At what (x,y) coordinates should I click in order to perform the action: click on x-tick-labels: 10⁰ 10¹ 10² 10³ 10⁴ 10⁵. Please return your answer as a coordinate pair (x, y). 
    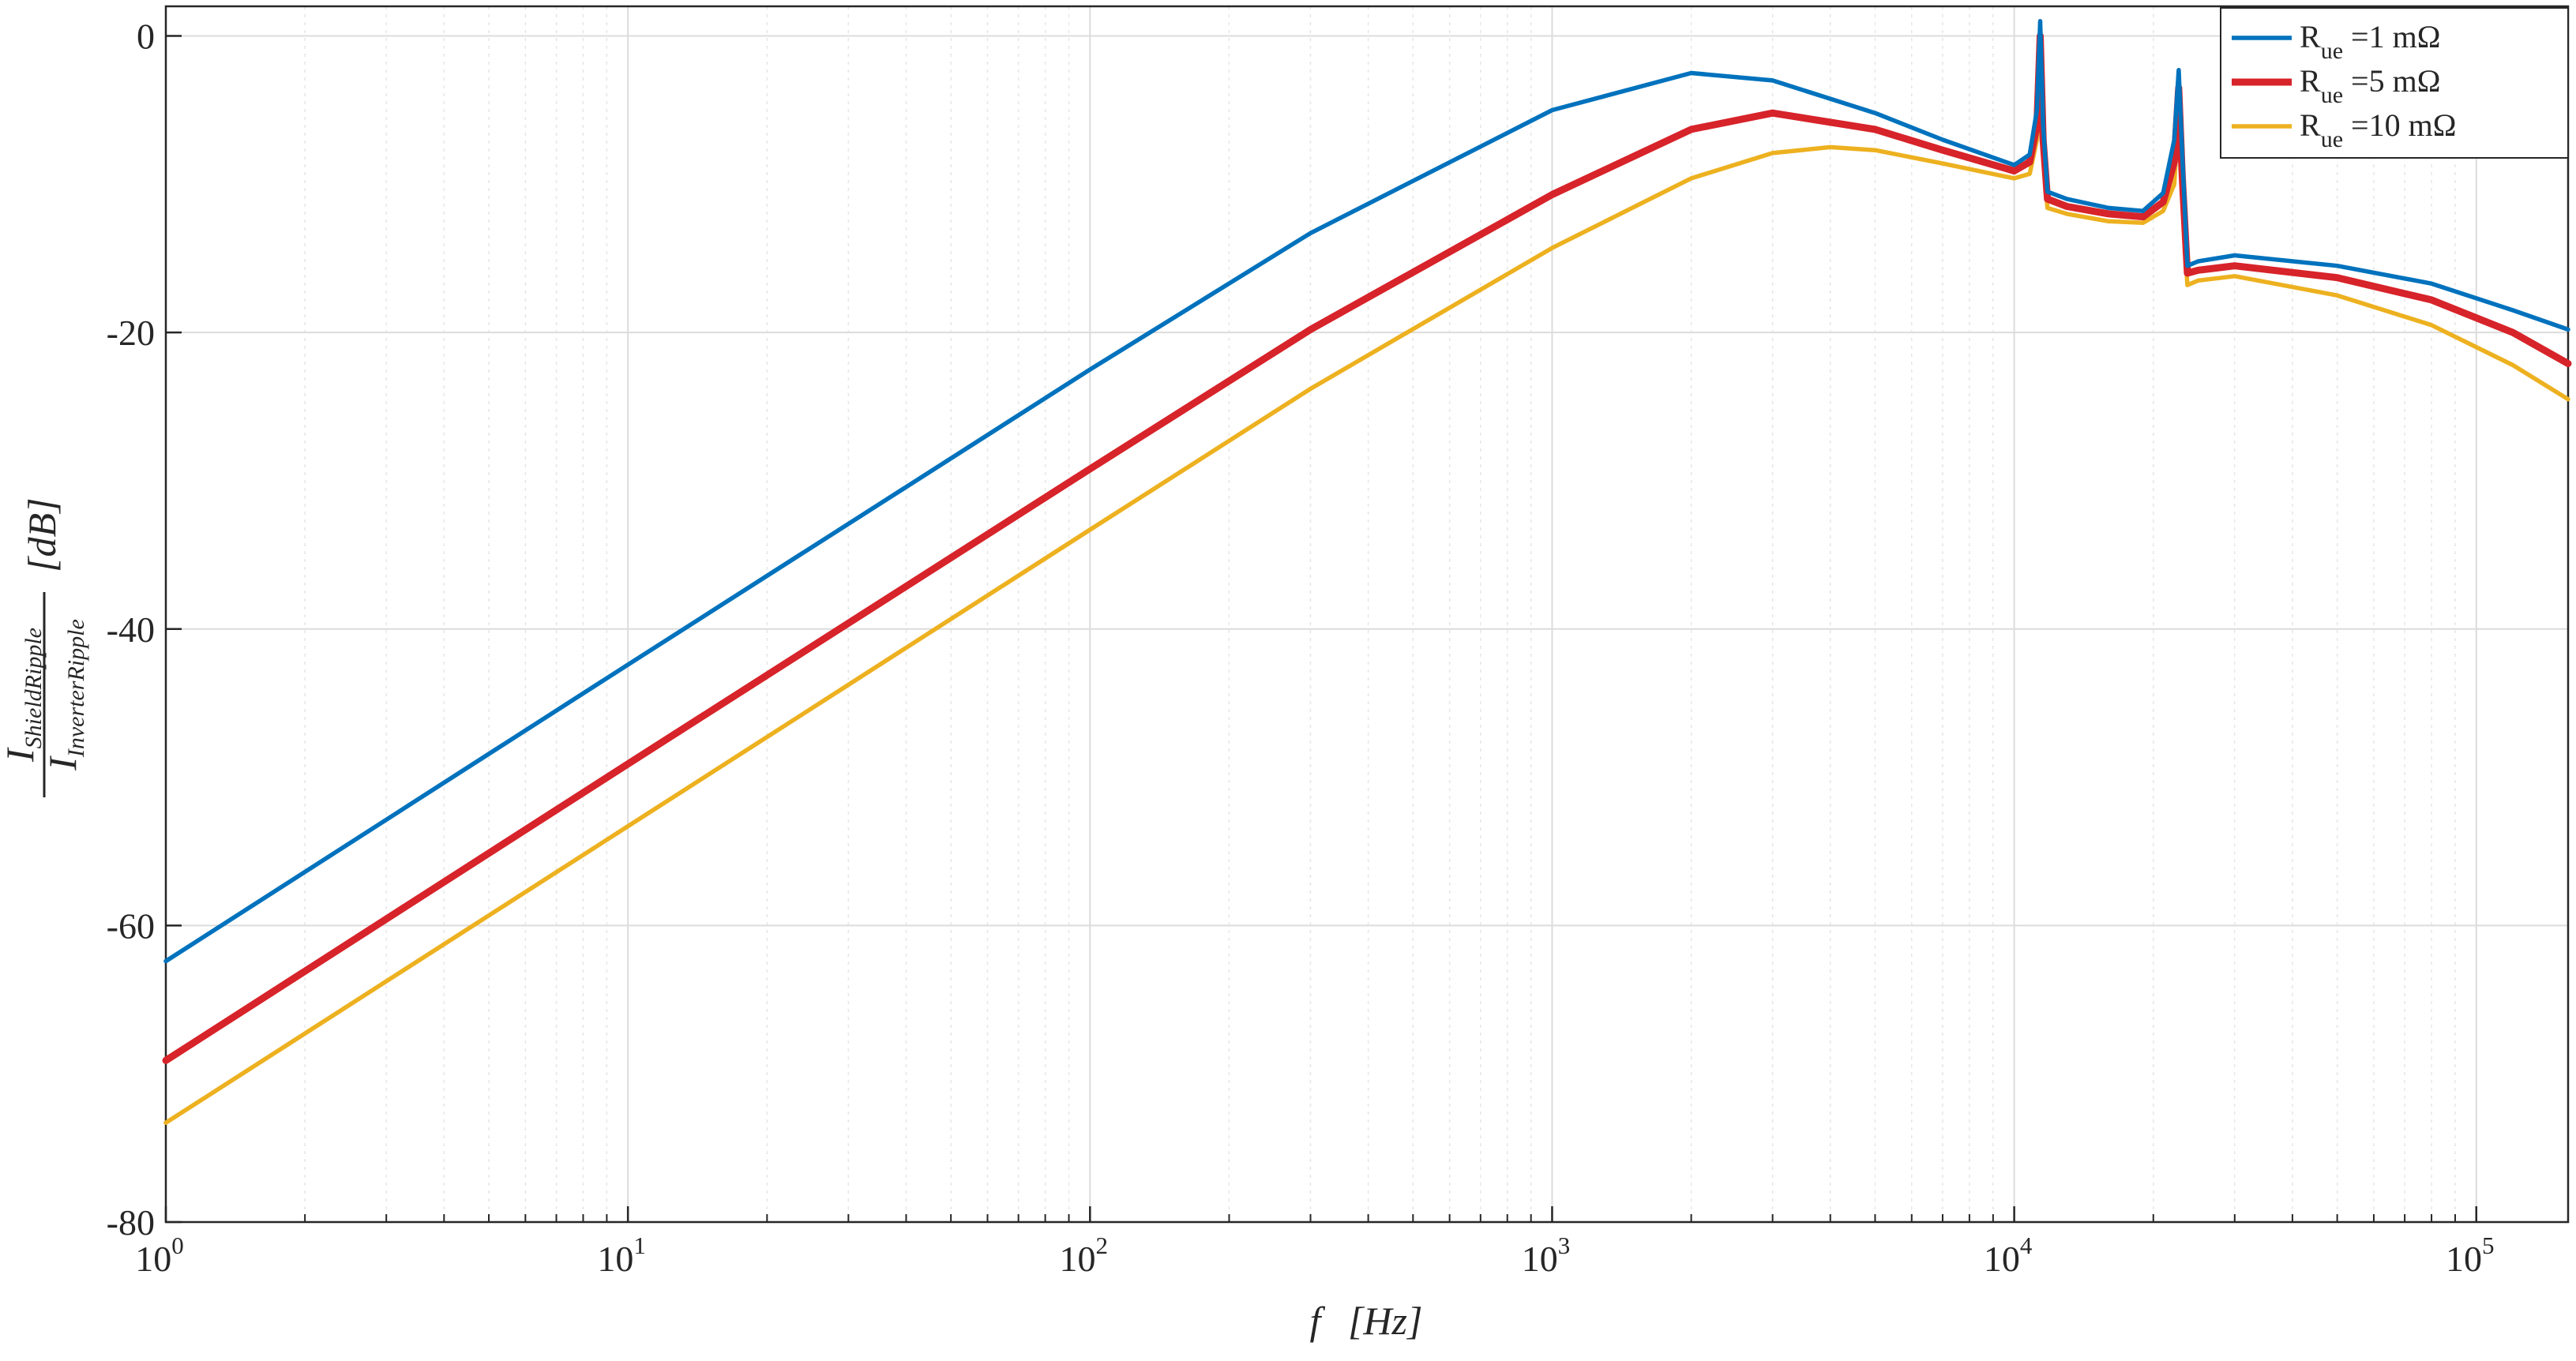
    Looking at the image, I should click on (1314, 1255).